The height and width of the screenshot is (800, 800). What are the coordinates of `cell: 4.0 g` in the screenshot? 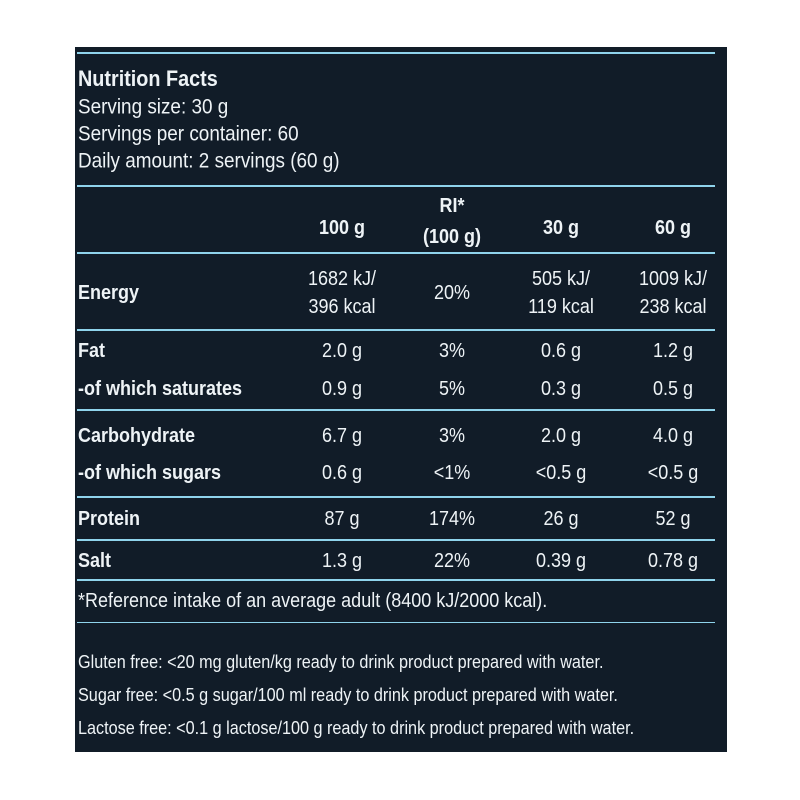 It's located at (673, 436).